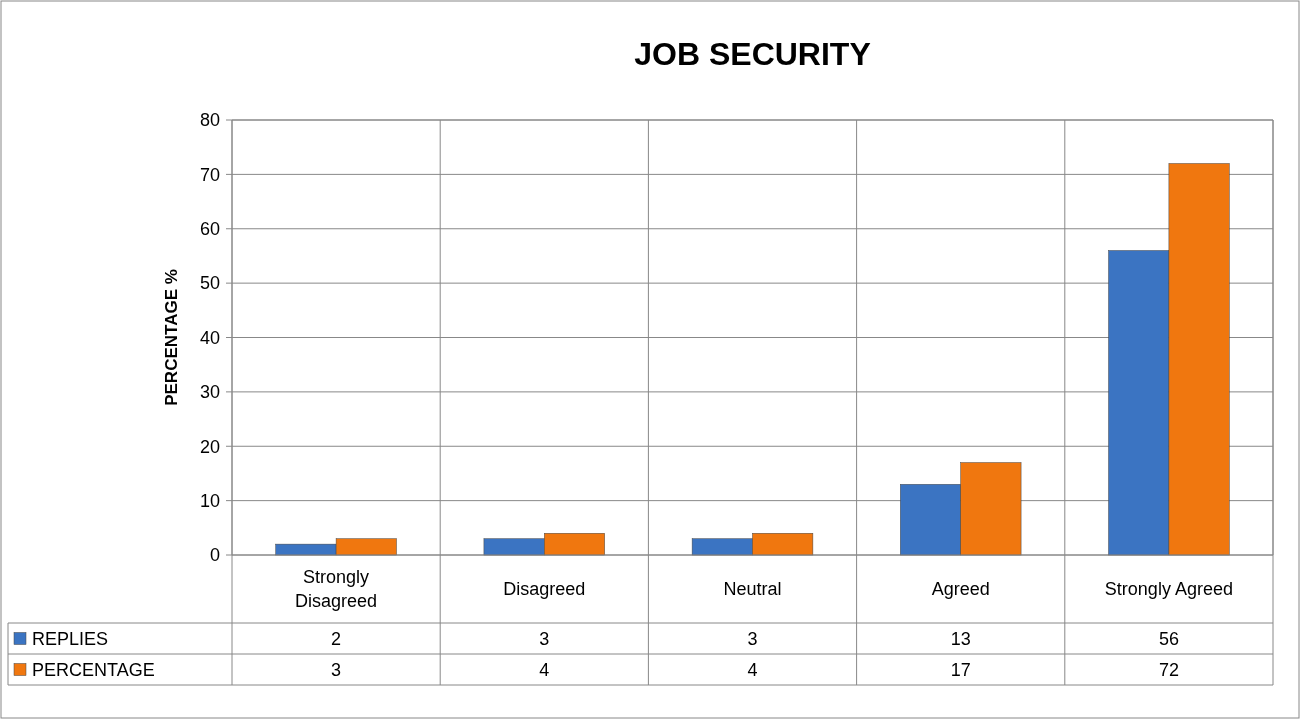 This screenshot has height=719, width=1302. What do you see at coordinates (209, 500) in the screenshot?
I see `y-tick-label: 10` at bounding box center [209, 500].